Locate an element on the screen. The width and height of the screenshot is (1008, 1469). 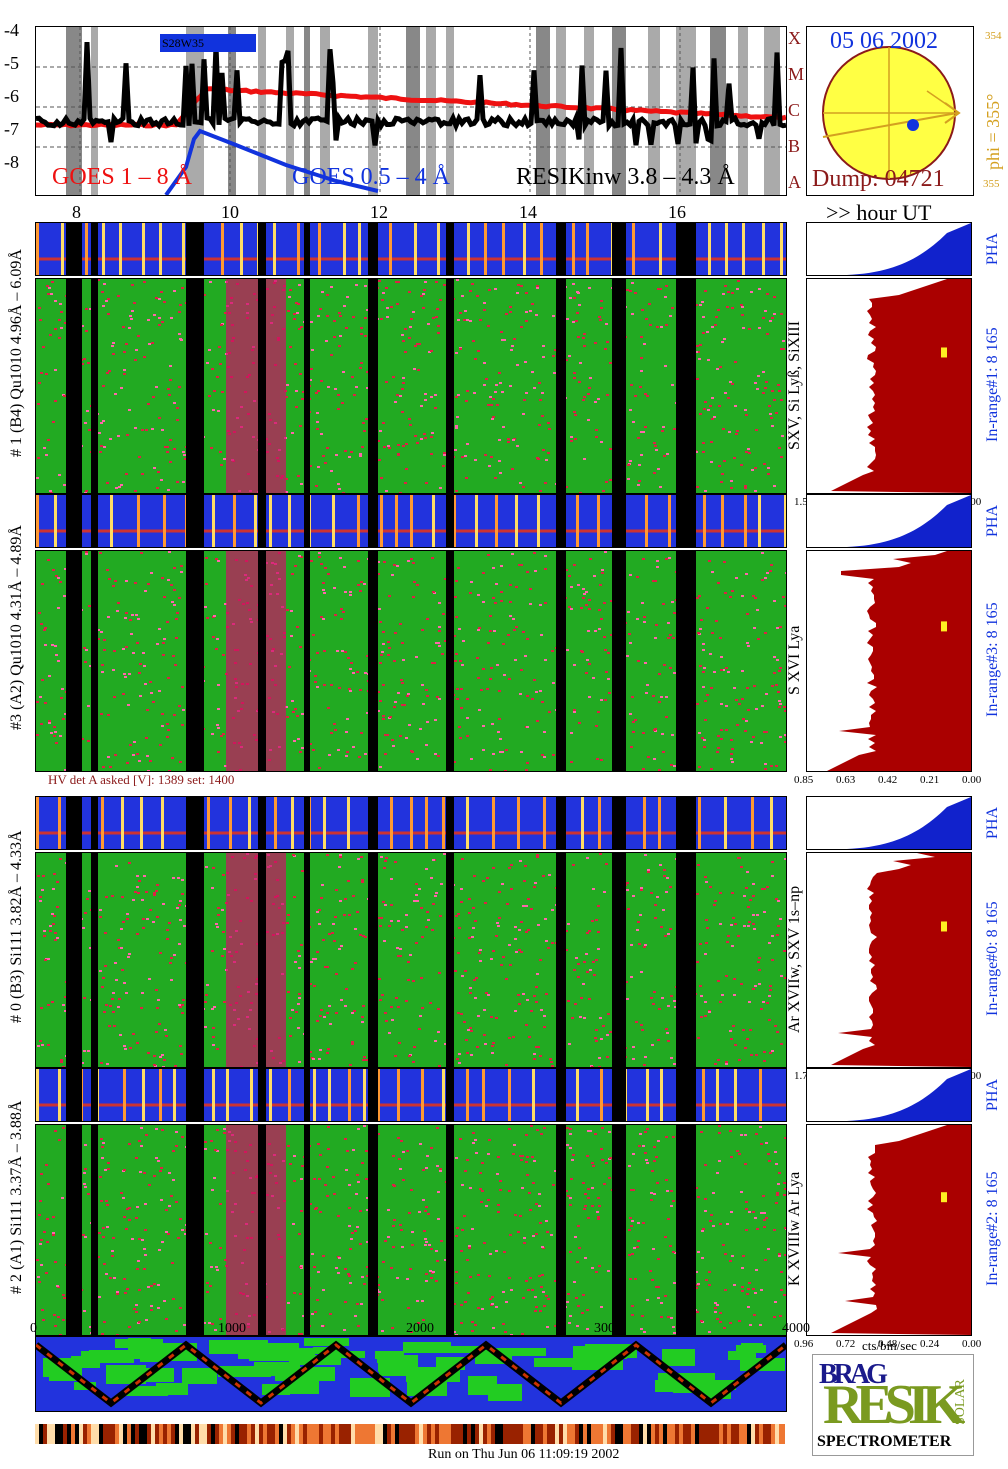
flare-class-label: X is located at coordinates (794, 38).